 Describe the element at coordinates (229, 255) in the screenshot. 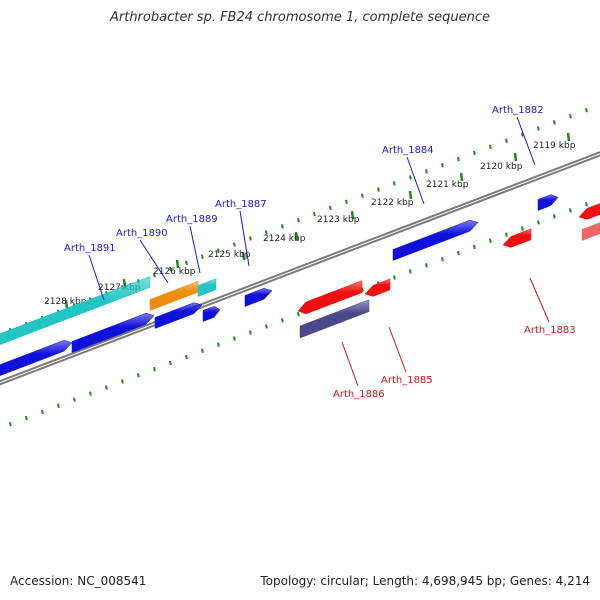

I see `scale-tick-label: 2125 kbp` at that location.